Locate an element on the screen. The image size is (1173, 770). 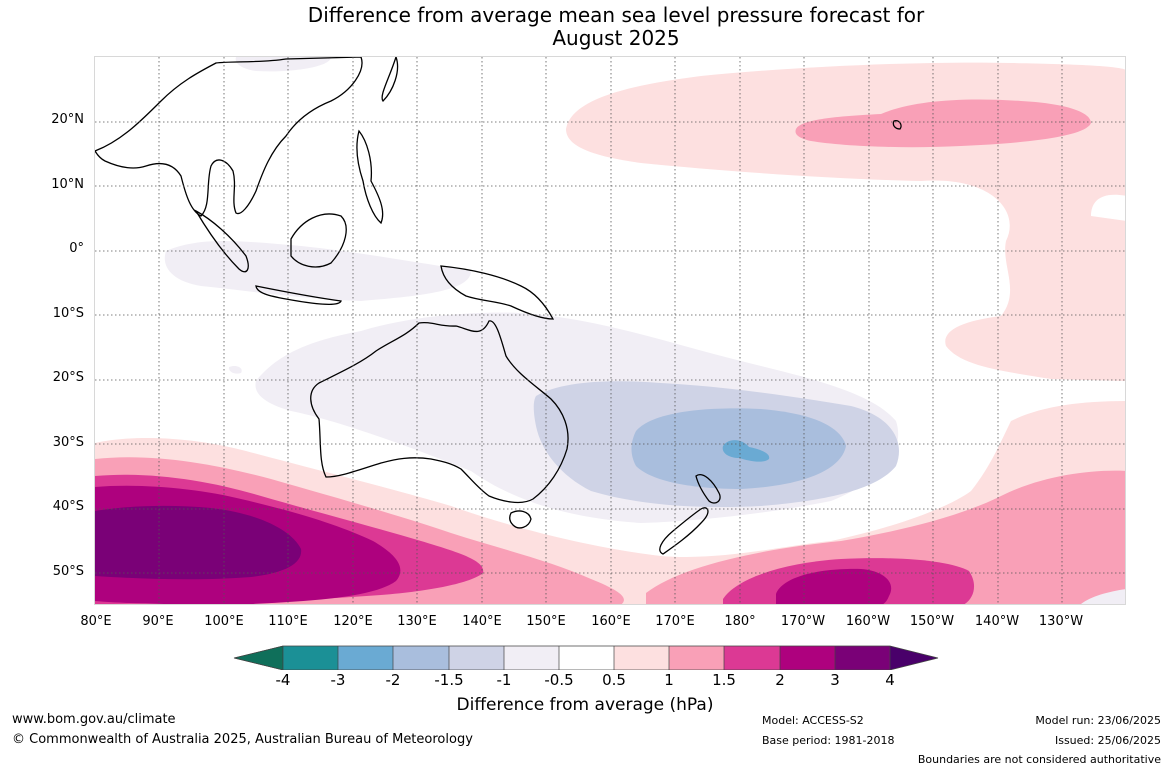
colorbar-tick: -1.5 is located at coordinates (449, 680).